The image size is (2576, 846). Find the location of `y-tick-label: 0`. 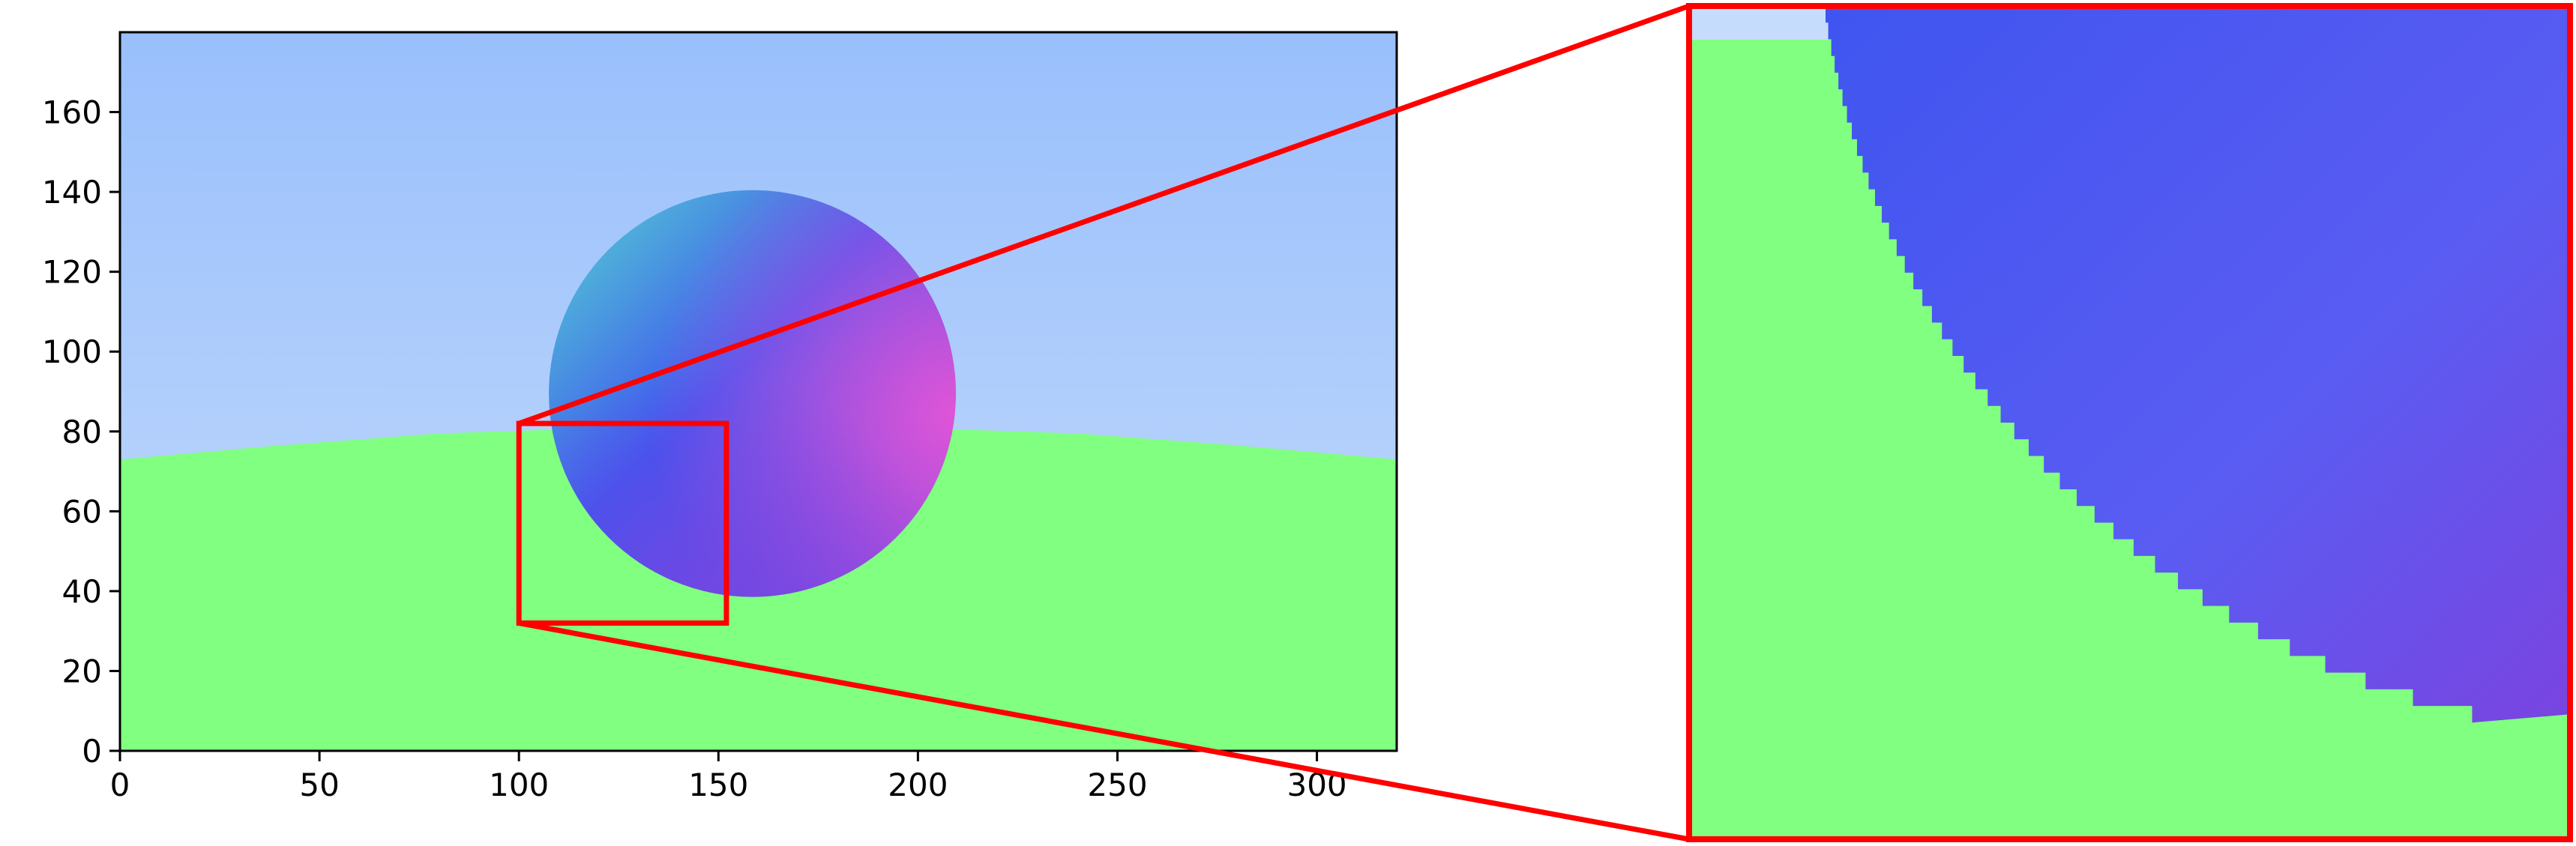

y-tick-label: 0 is located at coordinates (92, 751).